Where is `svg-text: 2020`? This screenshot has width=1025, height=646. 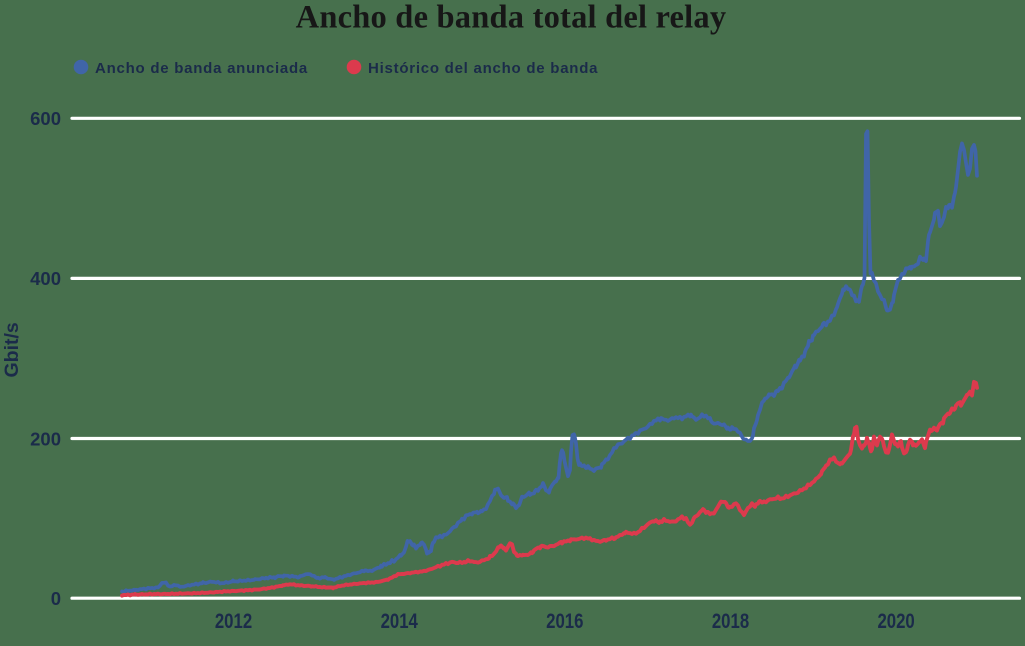
svg-text: 2020 is located at coordinates (895, 621).